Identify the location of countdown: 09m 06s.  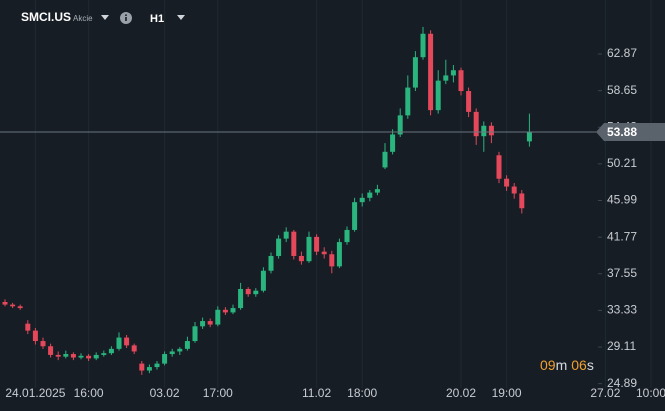
(567, 365).